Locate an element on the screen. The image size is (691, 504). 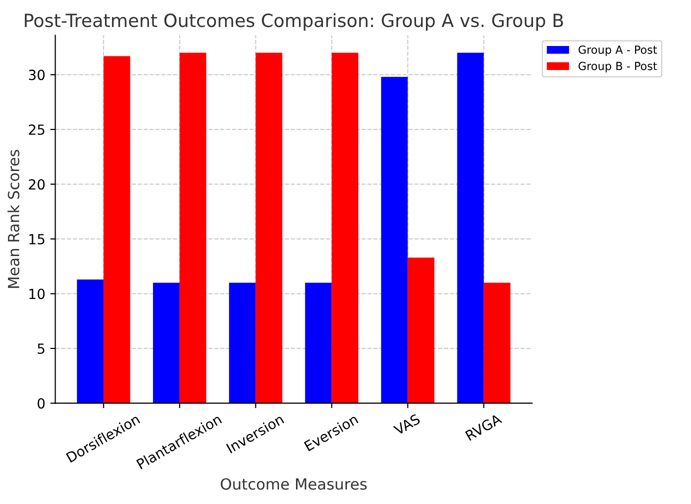
y-tick-label: 30 is located at coordinates (36, 75).